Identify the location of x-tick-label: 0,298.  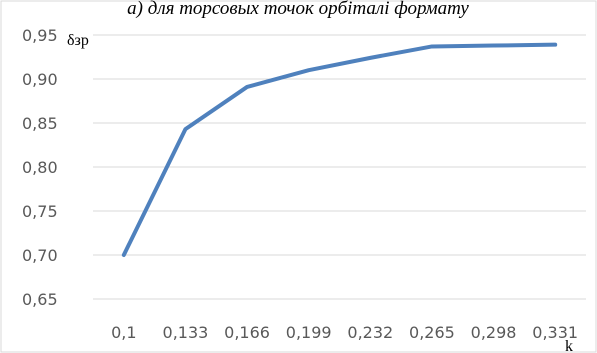
(494, 332).